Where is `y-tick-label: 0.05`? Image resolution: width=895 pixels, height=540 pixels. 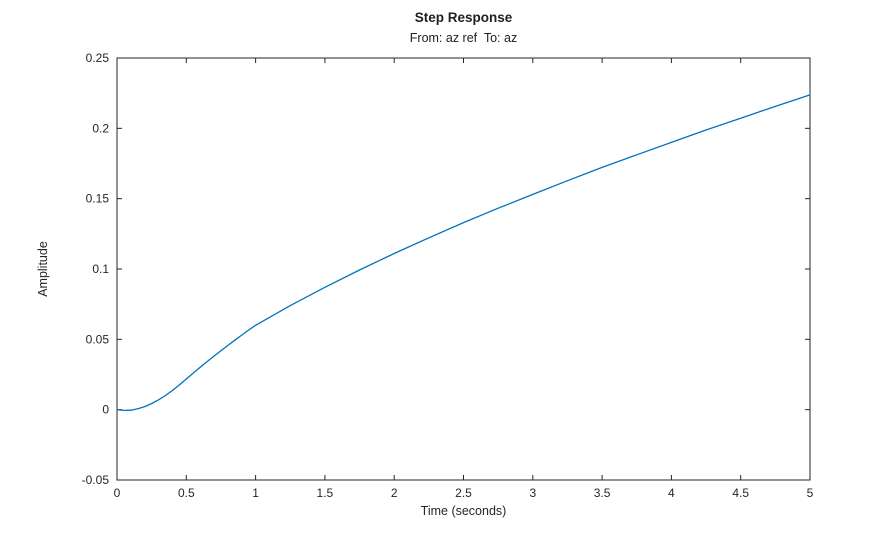
y-tick-label: 0.05 is located at coordinates (98, 339).